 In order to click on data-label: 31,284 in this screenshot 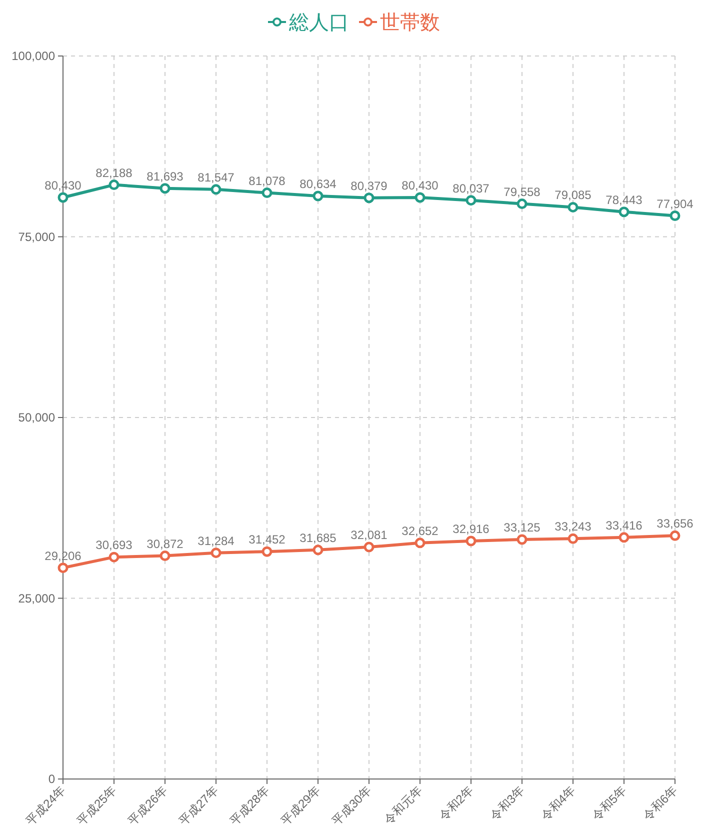, I will do `click(216, 541)`.